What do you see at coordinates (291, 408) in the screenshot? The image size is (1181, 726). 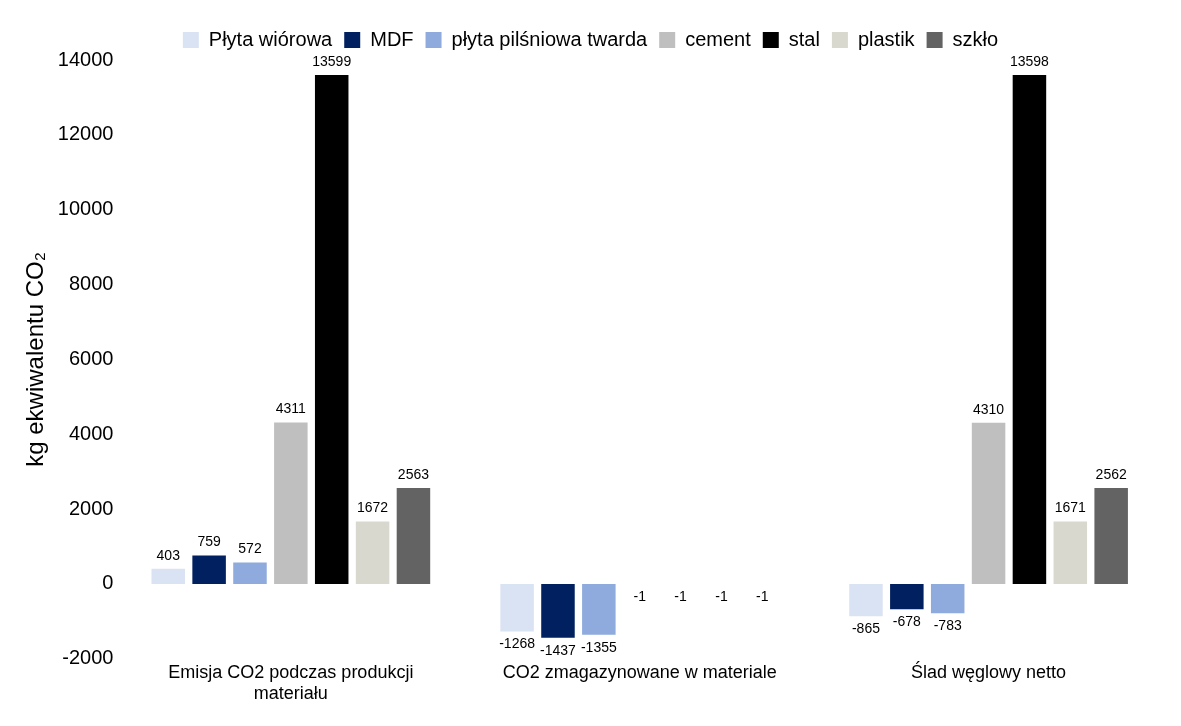 I see `data-label: 4311` at bounding box center [291, 408].